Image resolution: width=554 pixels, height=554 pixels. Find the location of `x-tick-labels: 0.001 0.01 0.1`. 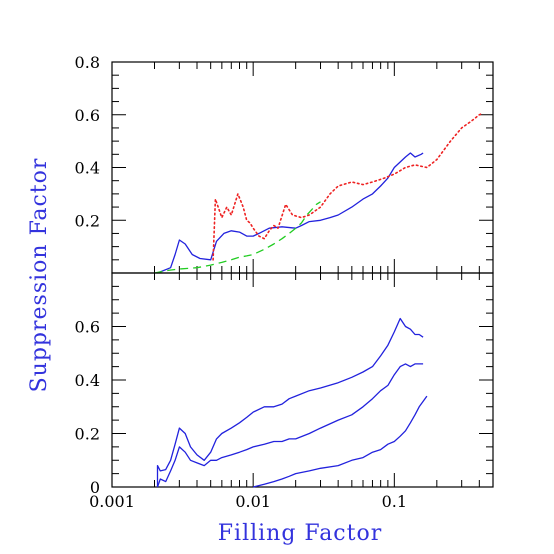

x-tick-labels: 0.001 0.01 0.1 is located at coordinates (248, 501).